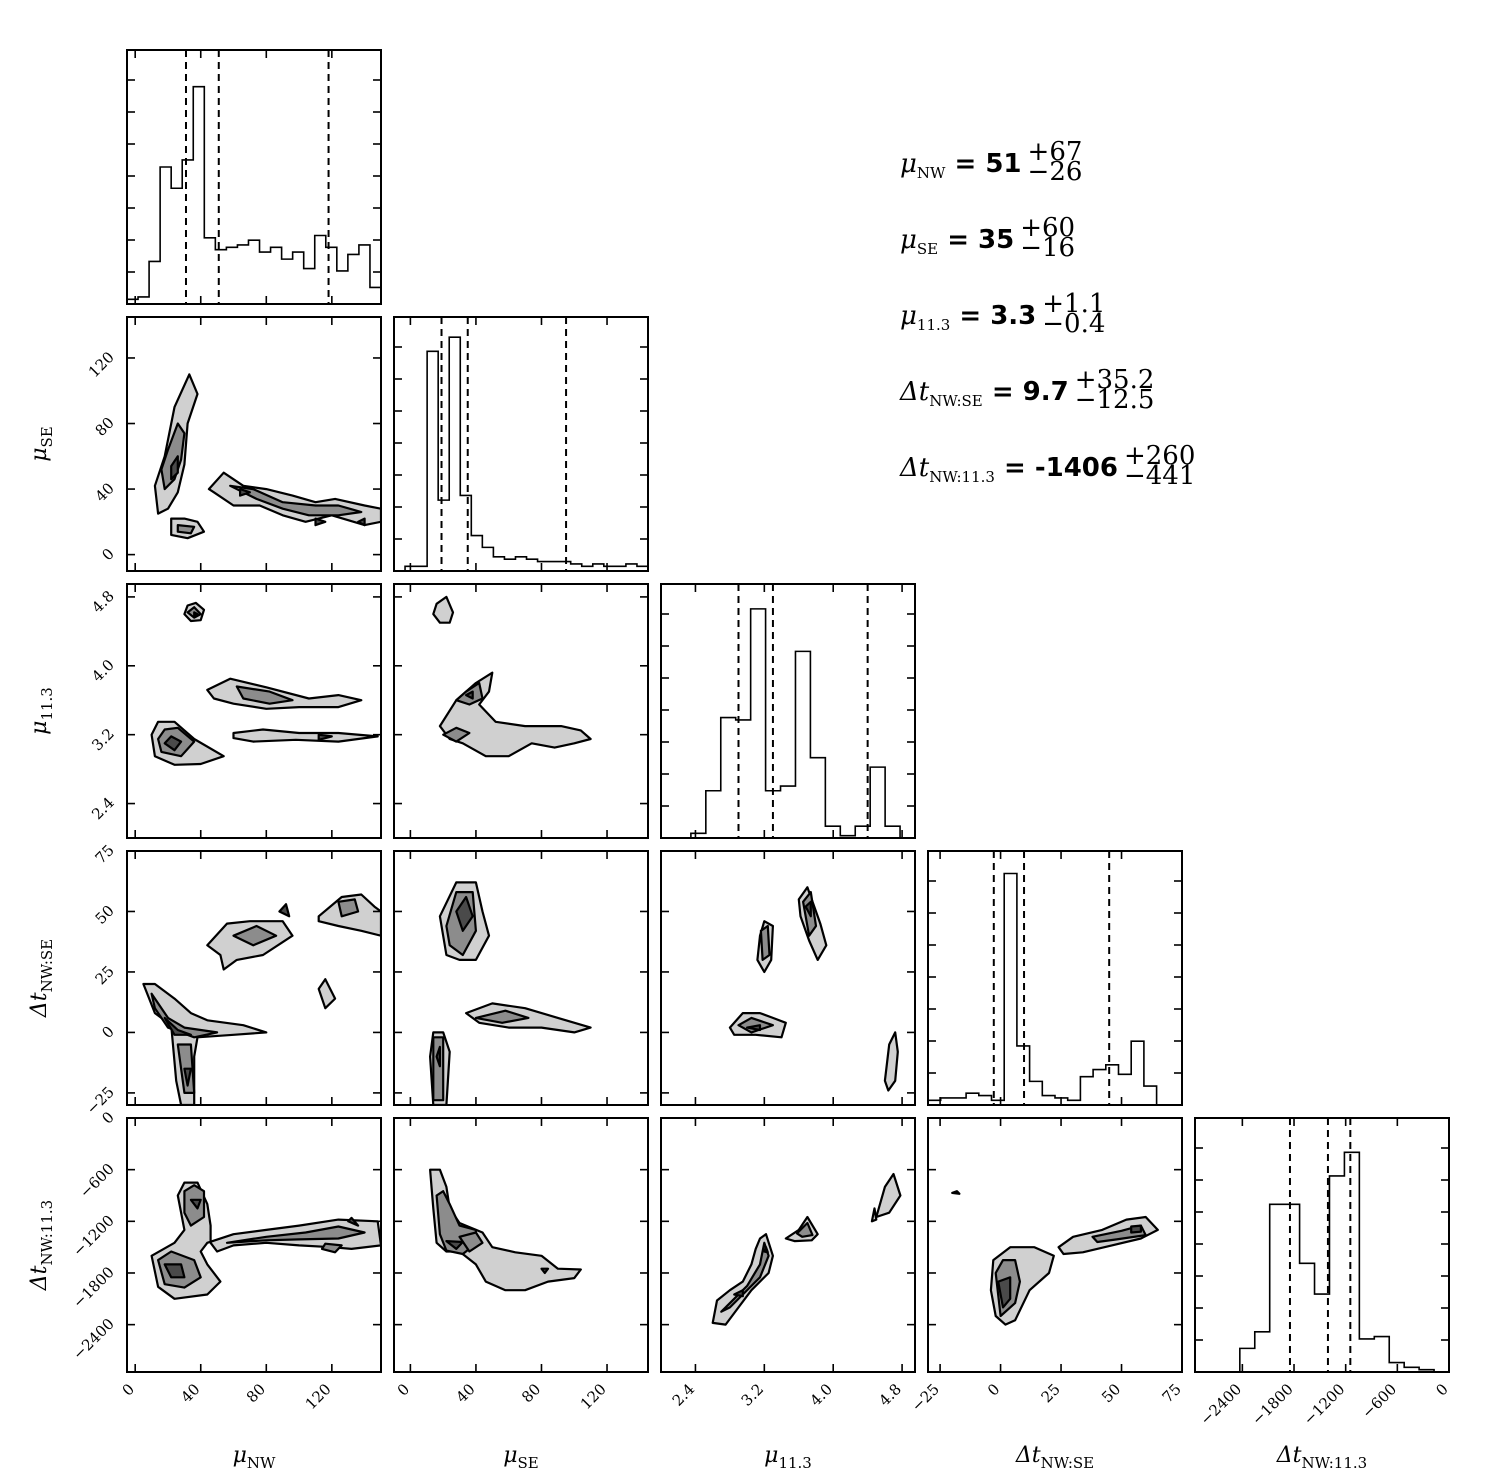  What do you see at coordinates (788, 978) in the screenshot?
I see `contour-panel-mu_113-dt_nw_se` at bounding box center [788, 978].